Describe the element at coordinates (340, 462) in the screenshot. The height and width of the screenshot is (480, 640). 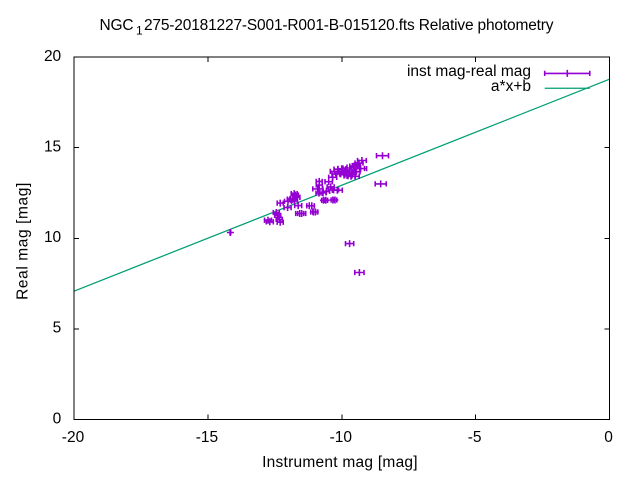
I see `svg-text: Instrument mag [mag]` at that location.